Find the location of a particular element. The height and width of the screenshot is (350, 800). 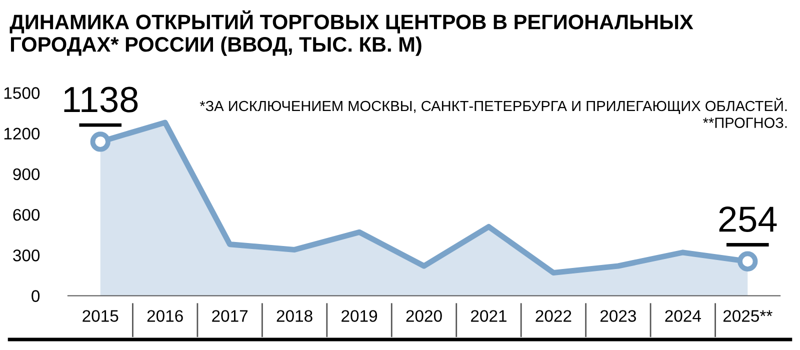

x-tick-label: 2021 is located at coordinates (488, 316).